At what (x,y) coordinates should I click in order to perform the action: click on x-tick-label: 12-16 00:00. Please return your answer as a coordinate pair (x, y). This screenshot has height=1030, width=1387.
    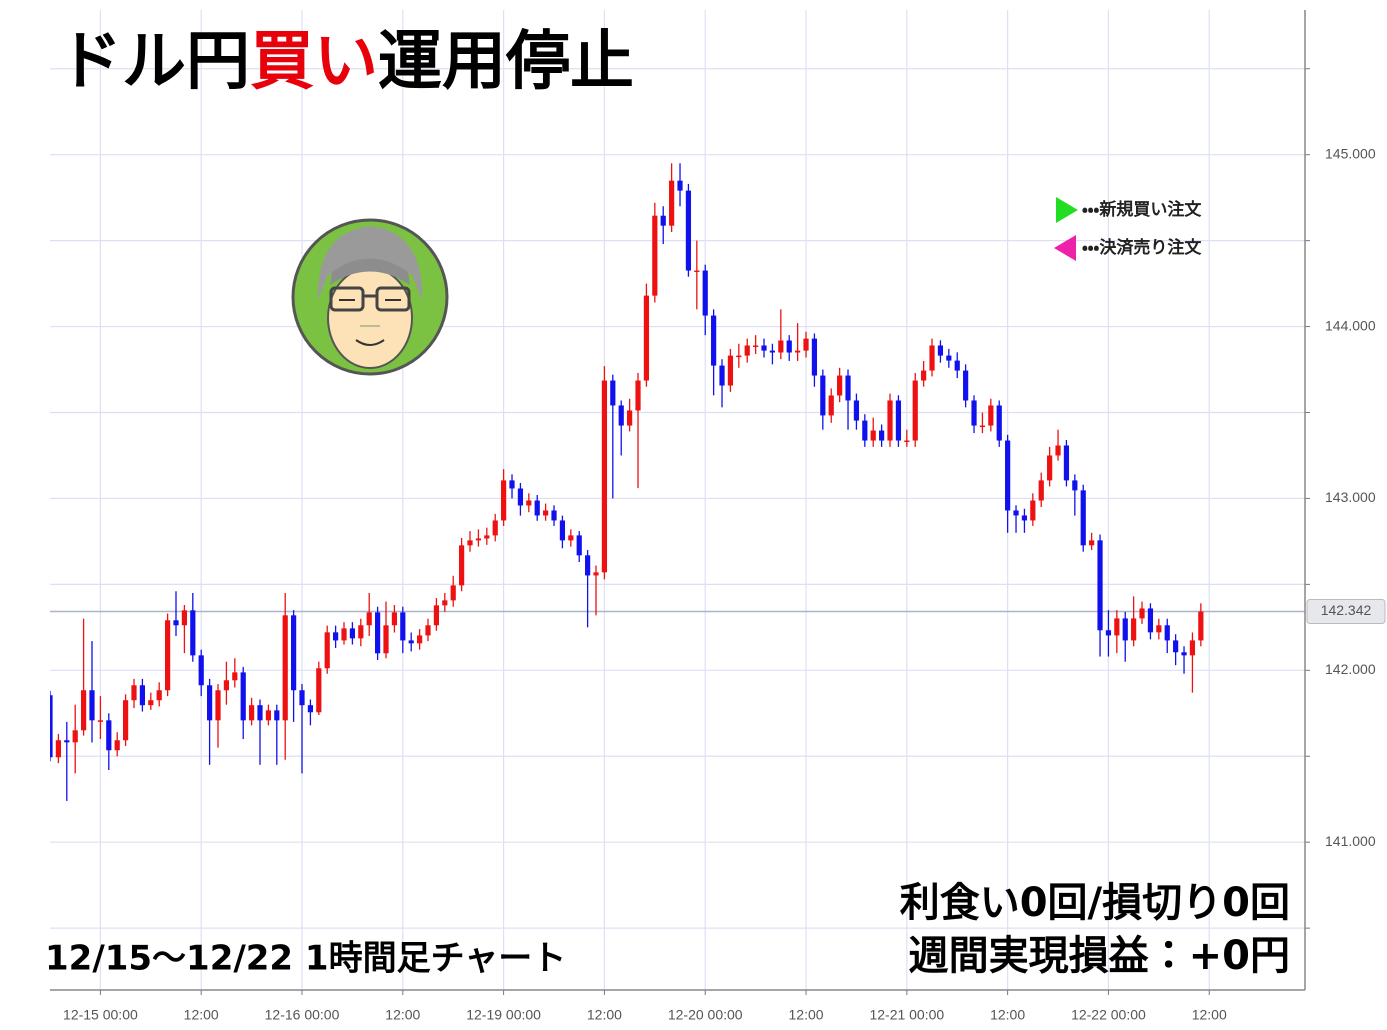
    Looking at the image, I should click on (302, 1015).